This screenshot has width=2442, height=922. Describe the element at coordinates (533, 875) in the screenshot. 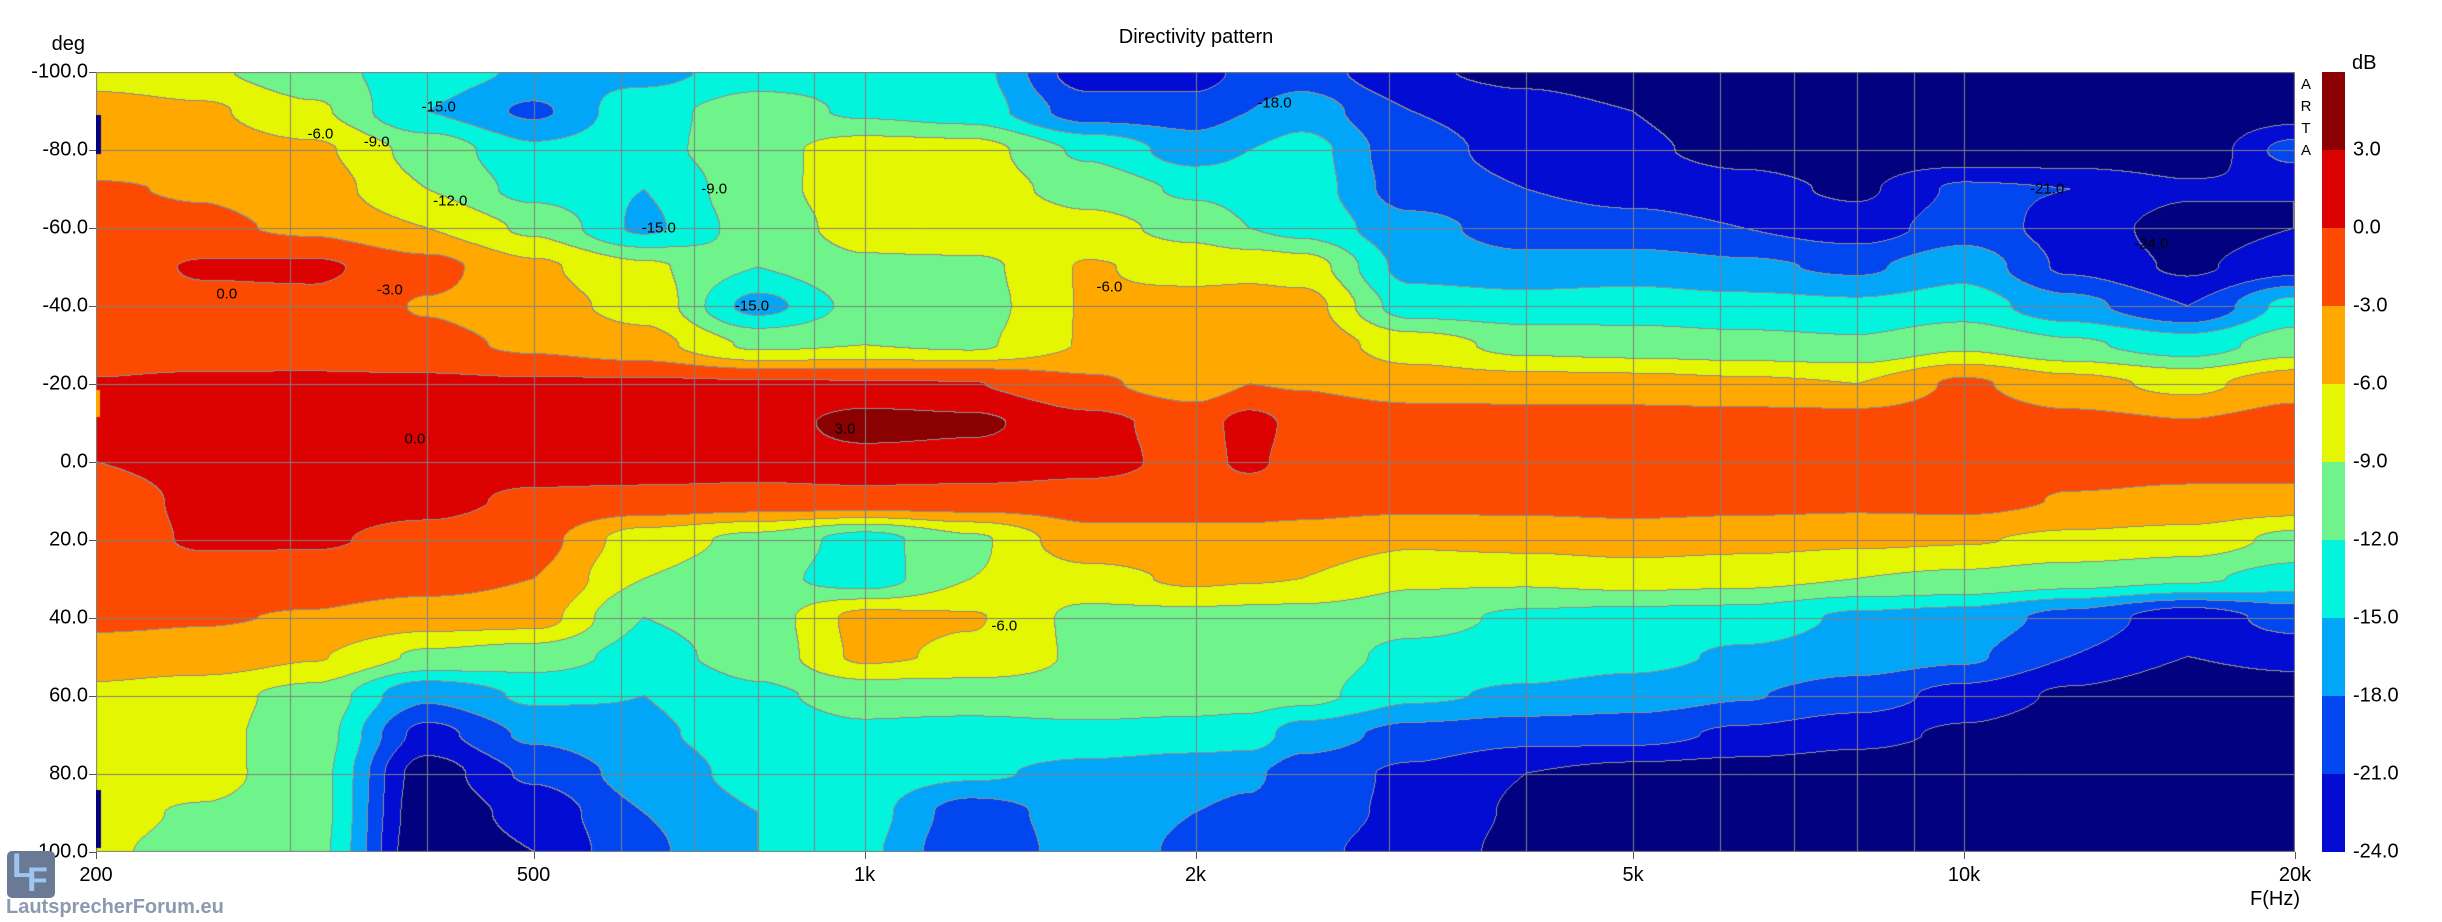

I see `x-axis-tick-label: 500` at that location.